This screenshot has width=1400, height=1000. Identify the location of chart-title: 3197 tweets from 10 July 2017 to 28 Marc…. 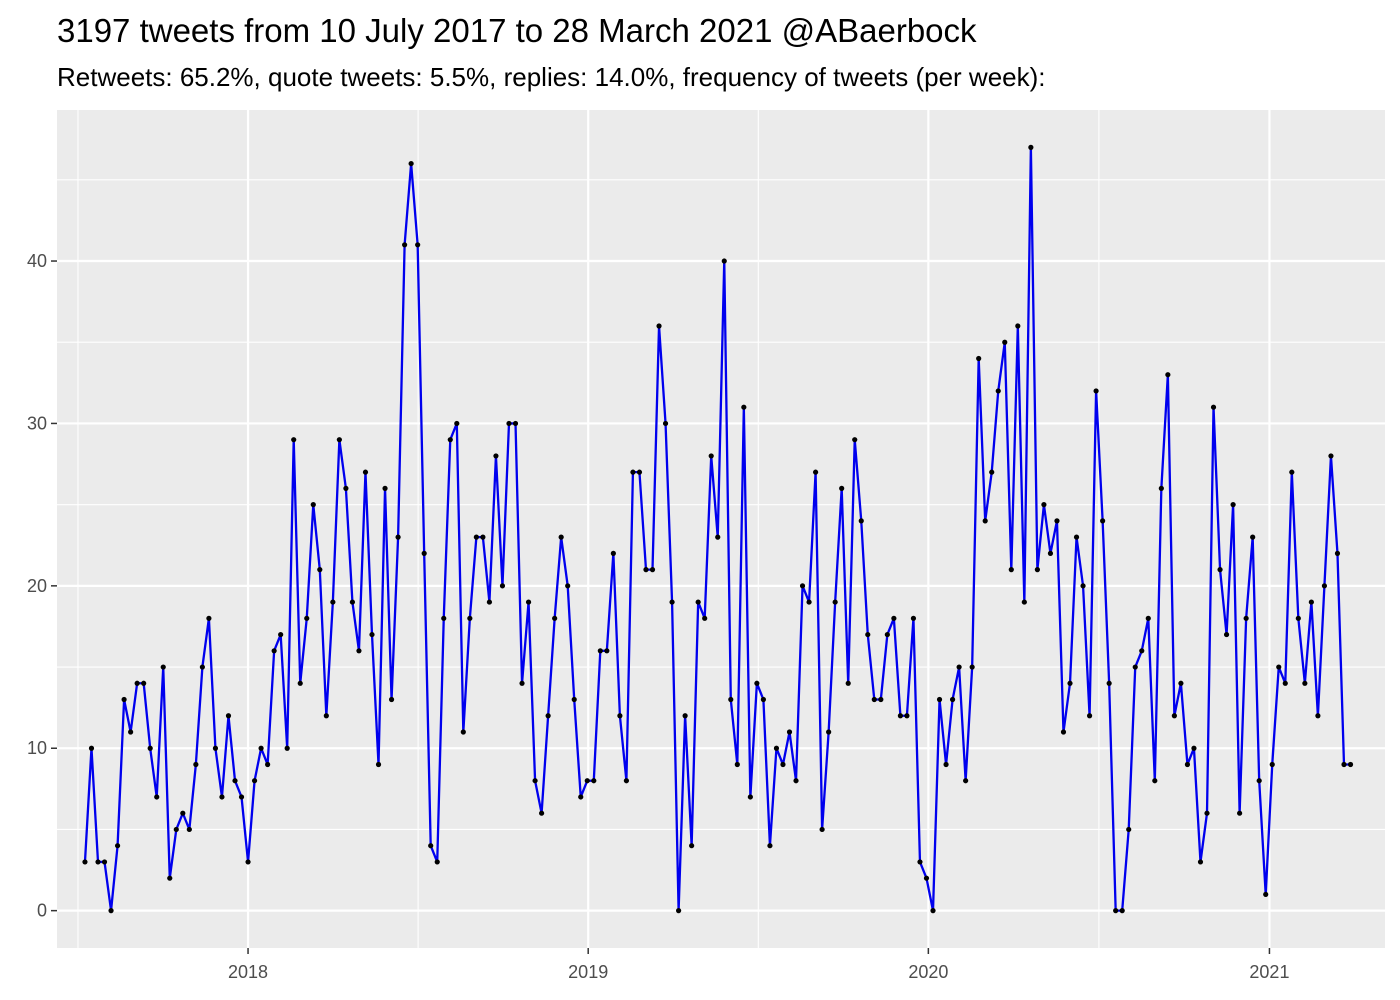
(517, 30).